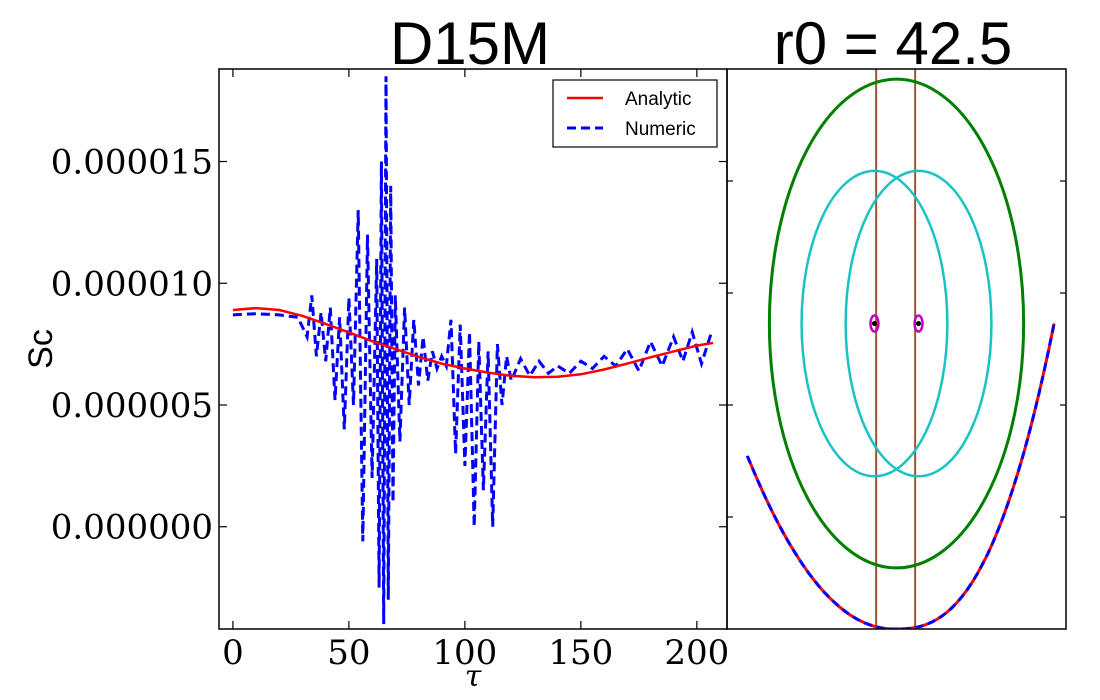 The width and height of the screenshot is (1100, 700). I want to click on legend-label-numeric: Numeric, so click(660, 129).